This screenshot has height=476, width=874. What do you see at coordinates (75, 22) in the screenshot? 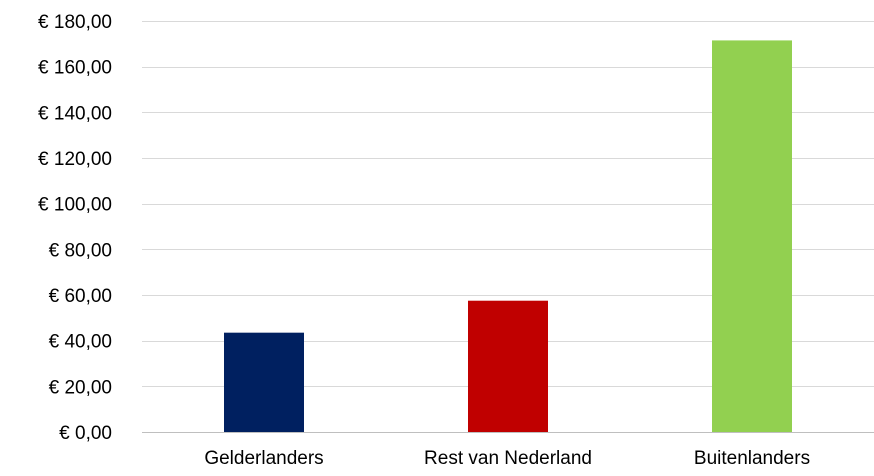
I see `y-tick-label: € 180,00` at bounding box center [75, 22].